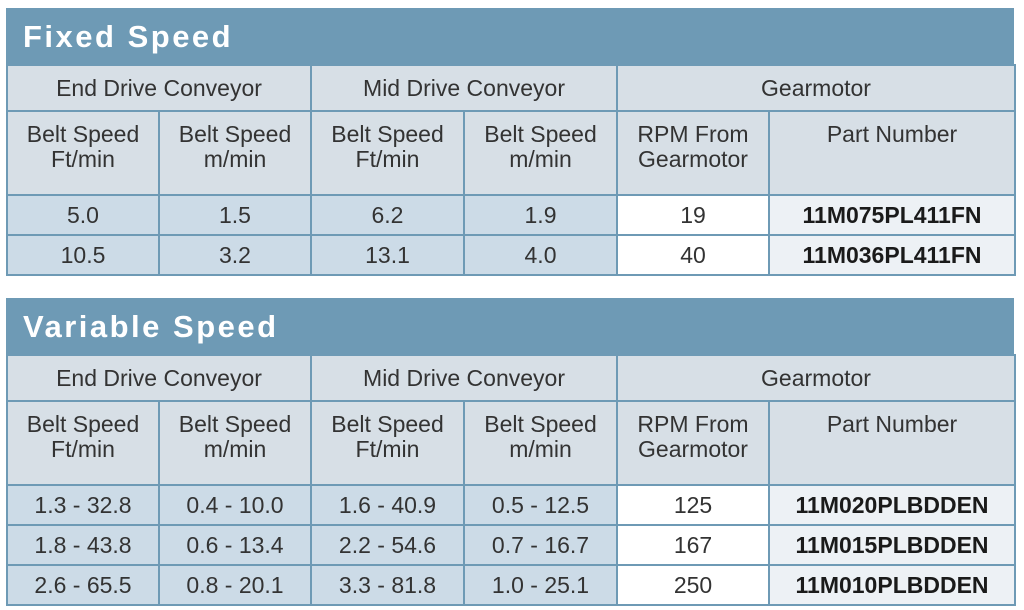 The image size is (1024, 610). What do you see at coordinates (510, 326) in the screenshot?
I see `variable-speed-title-bar: Variable Speed` at bounding box center [510, 326].